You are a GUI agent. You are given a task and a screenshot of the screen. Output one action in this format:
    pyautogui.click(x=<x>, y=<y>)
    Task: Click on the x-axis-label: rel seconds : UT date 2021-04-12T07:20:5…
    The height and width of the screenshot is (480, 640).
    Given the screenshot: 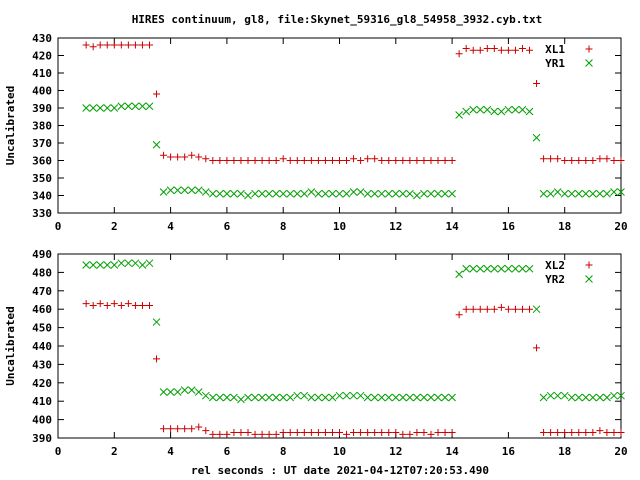 What is the action you would take?
    pyautogui.click(x=340, y=470)
    